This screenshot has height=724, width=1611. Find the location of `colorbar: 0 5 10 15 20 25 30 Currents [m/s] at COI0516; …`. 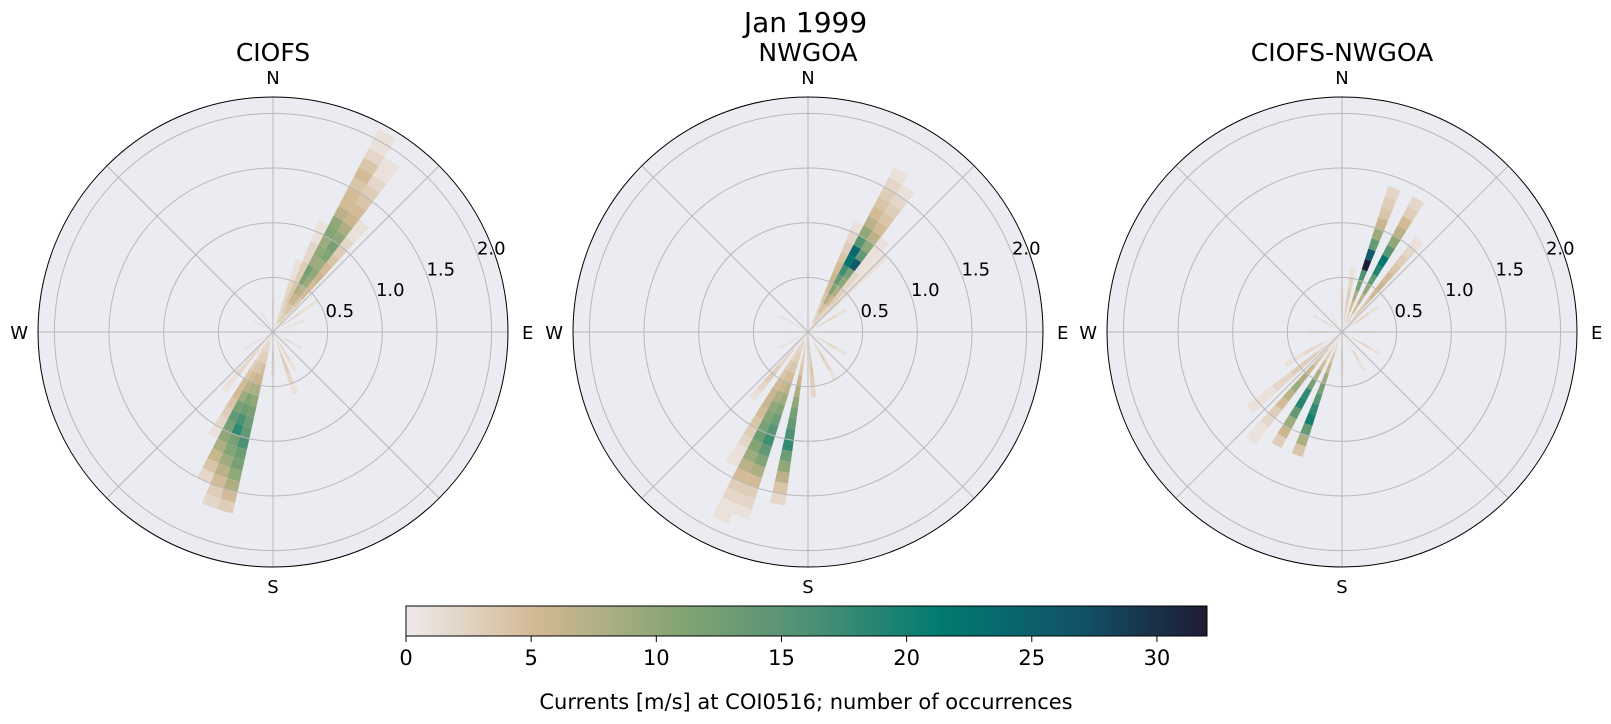

colorbar: 0 5 10 15 20 25 30 Currents [m/s] at COI0516; … is located at coordinates (803, 659).